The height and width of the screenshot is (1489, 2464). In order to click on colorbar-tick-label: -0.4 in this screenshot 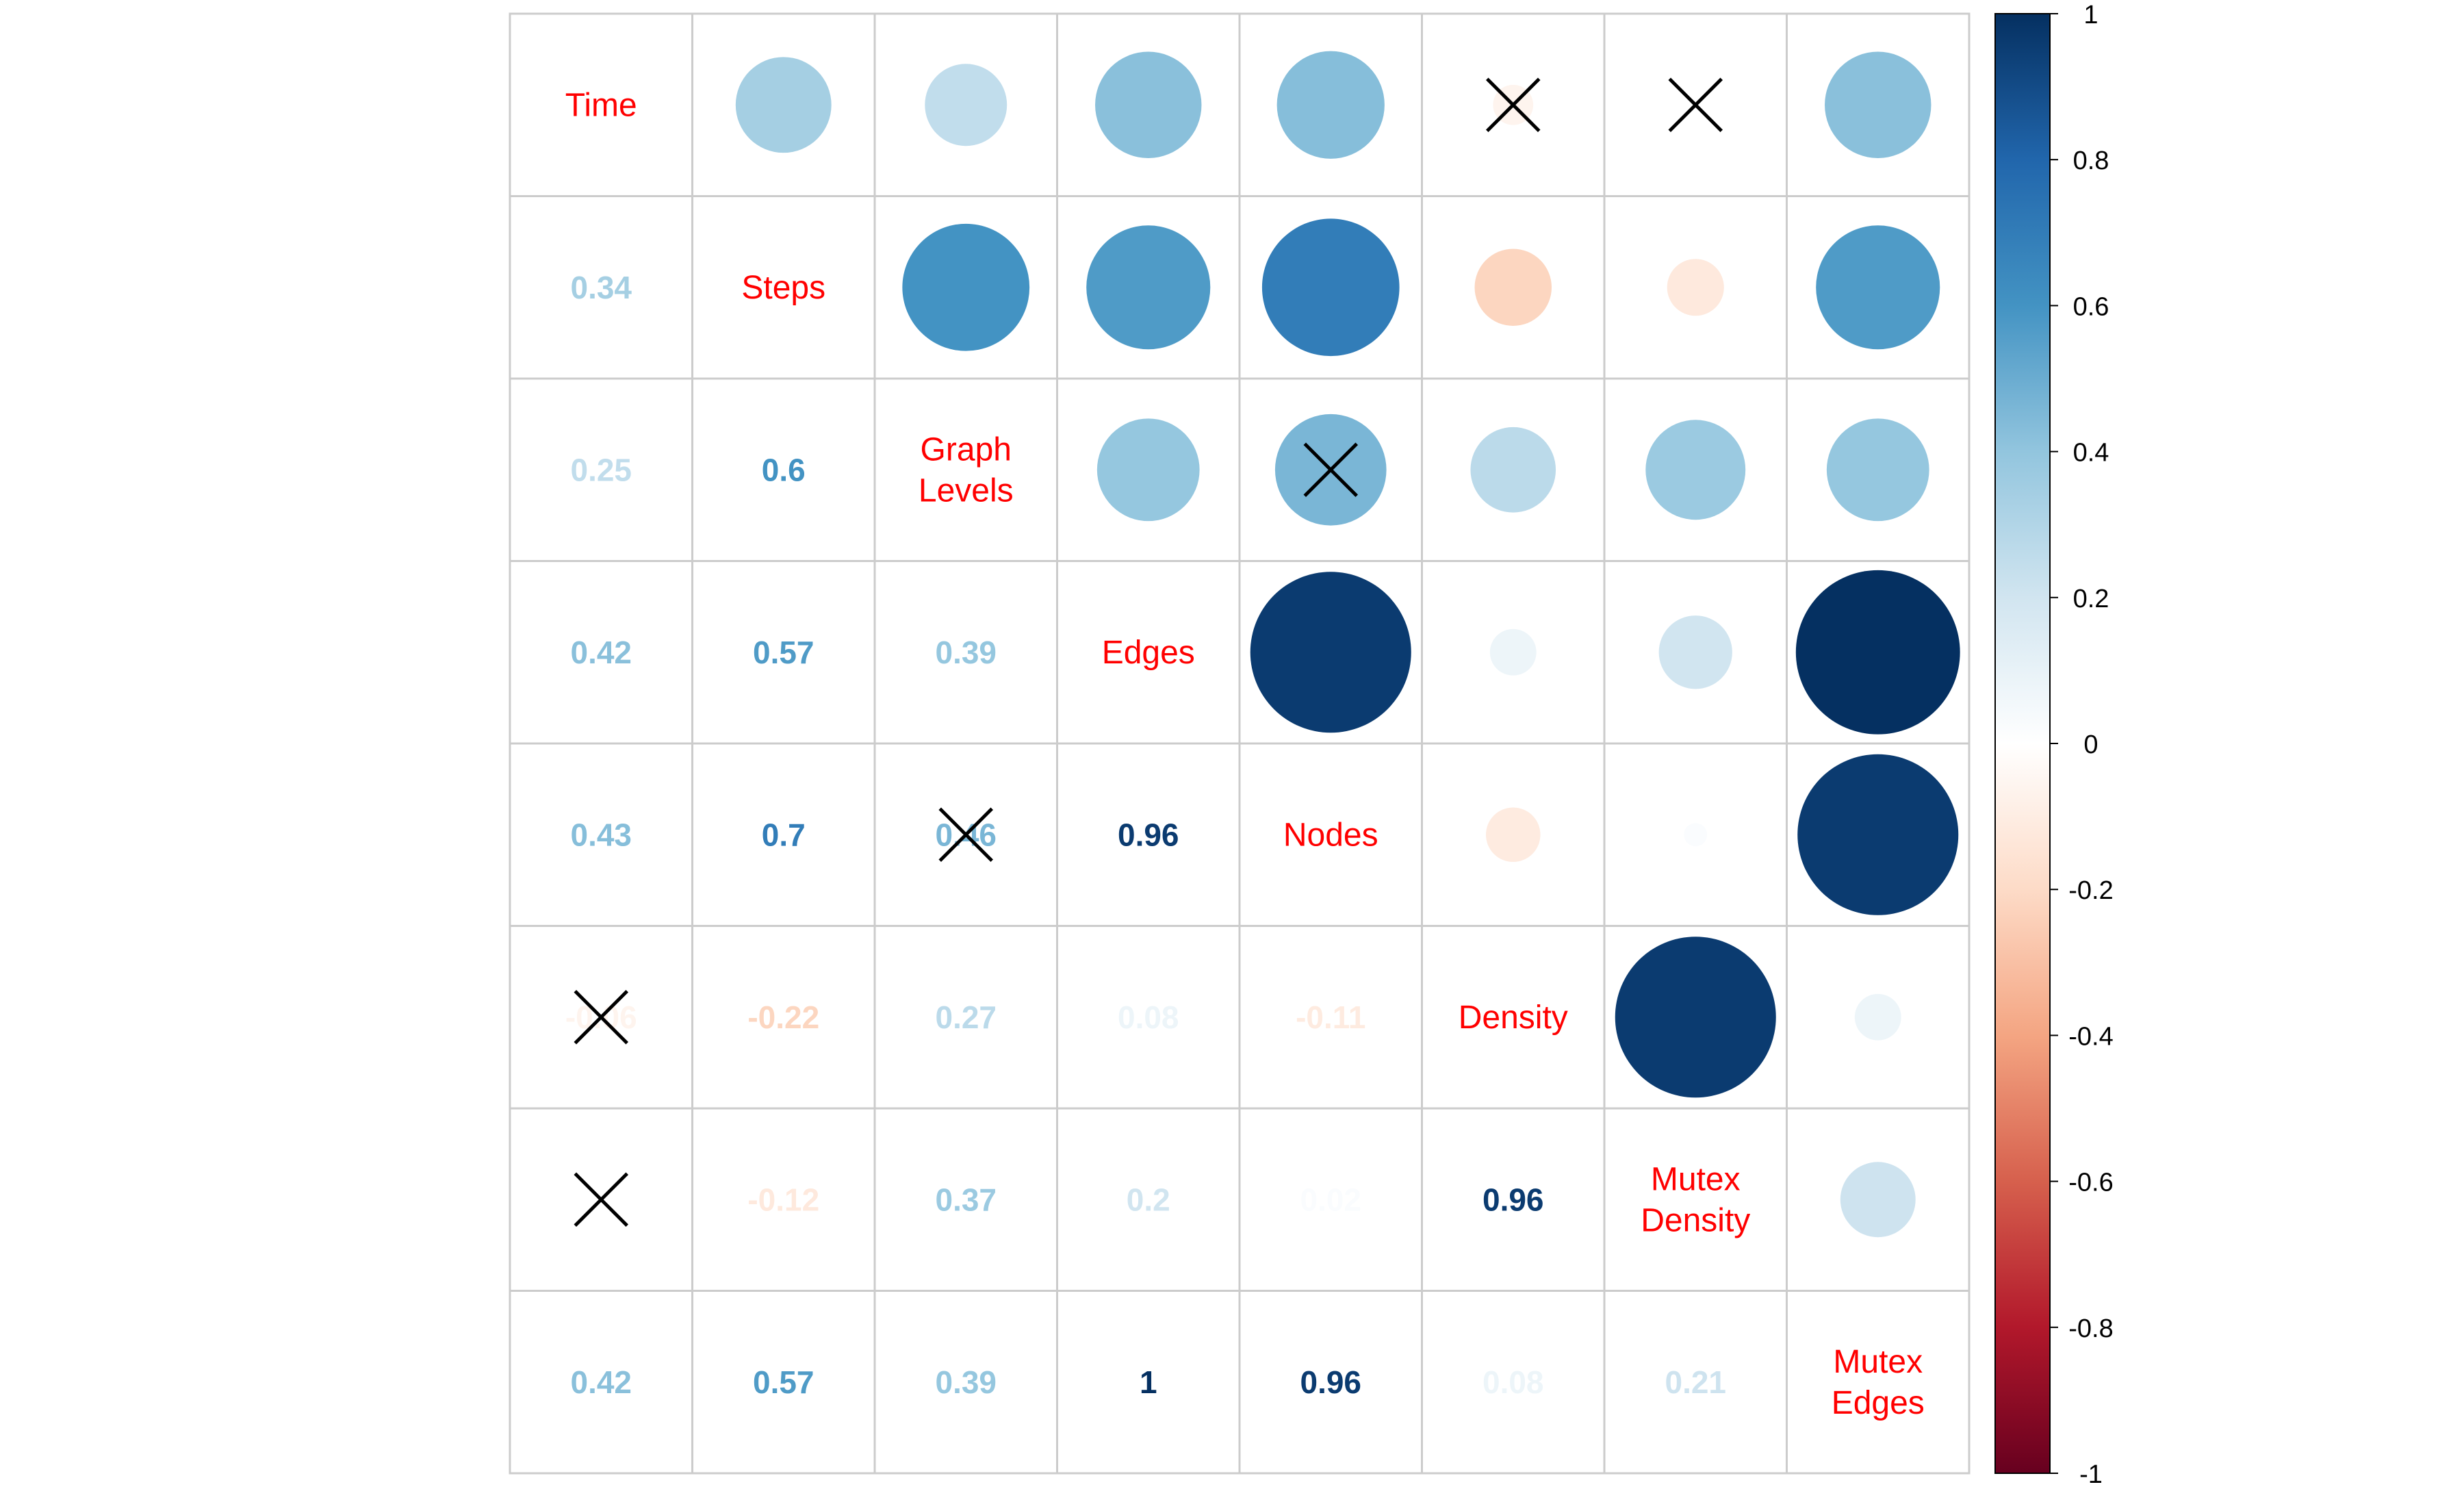, I will do `click(2090, 1036)`.